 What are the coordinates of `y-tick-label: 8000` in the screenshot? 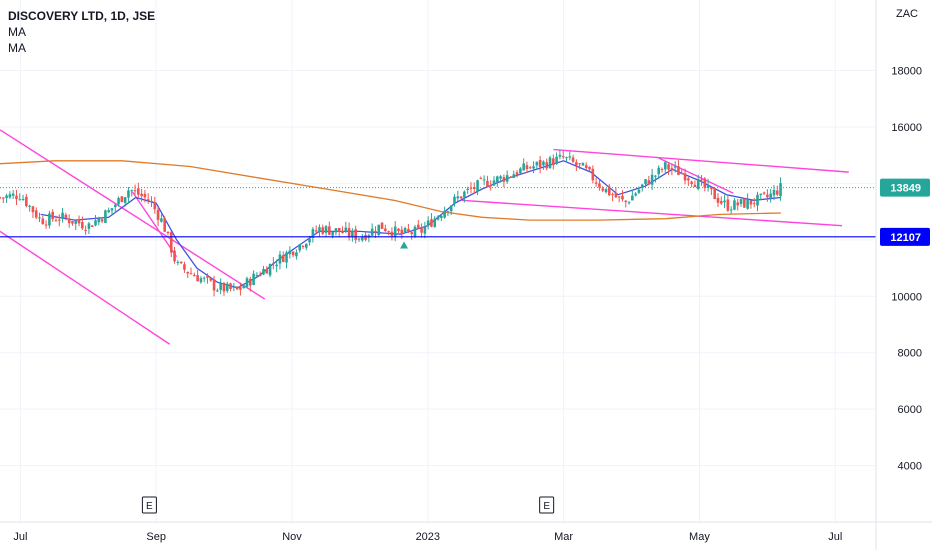 It's located at (910, 354).